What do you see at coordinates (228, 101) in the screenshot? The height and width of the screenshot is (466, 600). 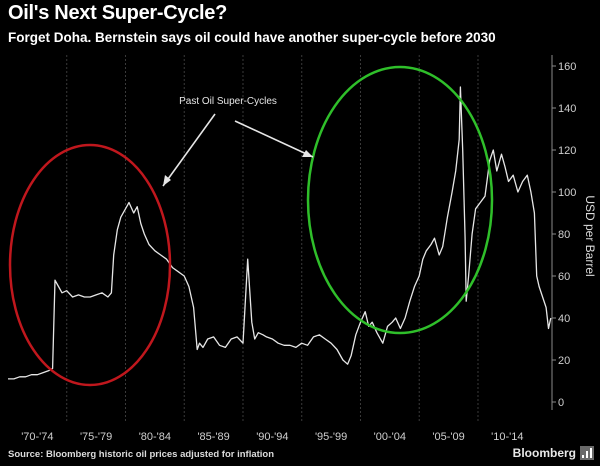 I see `annotation-label: Past Oil Super-Cycles` at bounding box center [228, 101].